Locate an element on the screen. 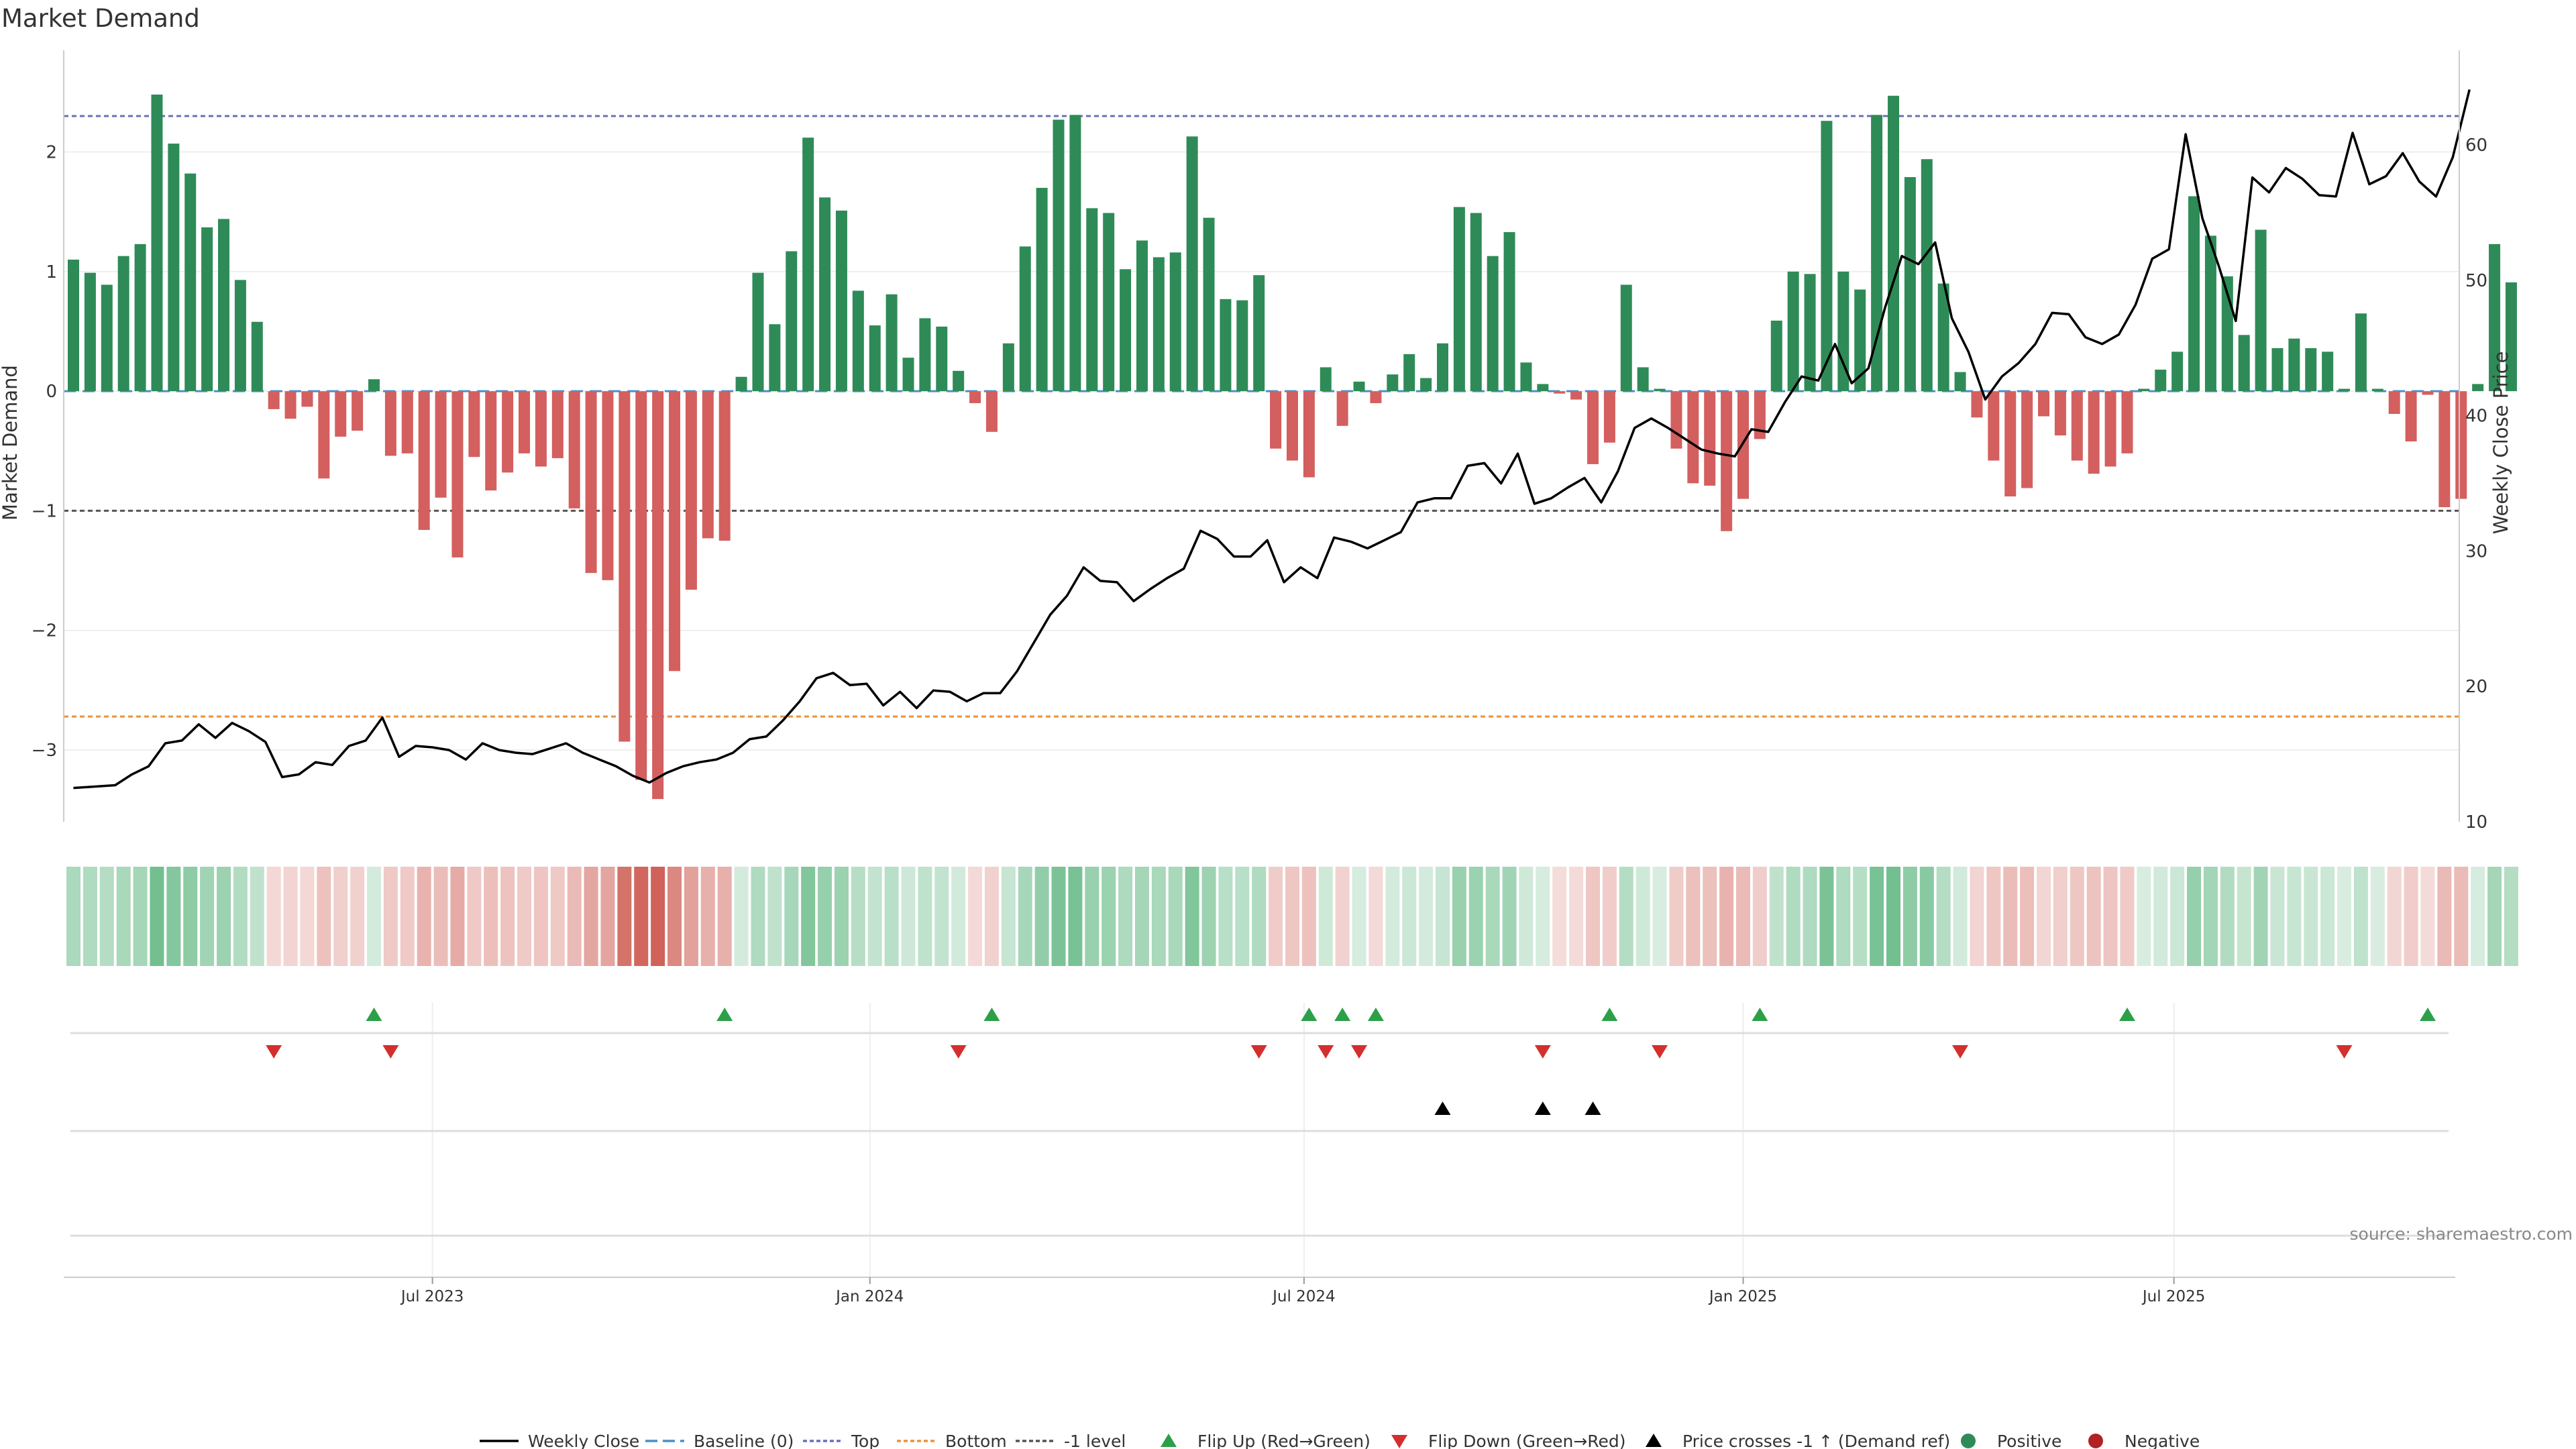  price-cross-marker is located at coordinates (1442, 1108).